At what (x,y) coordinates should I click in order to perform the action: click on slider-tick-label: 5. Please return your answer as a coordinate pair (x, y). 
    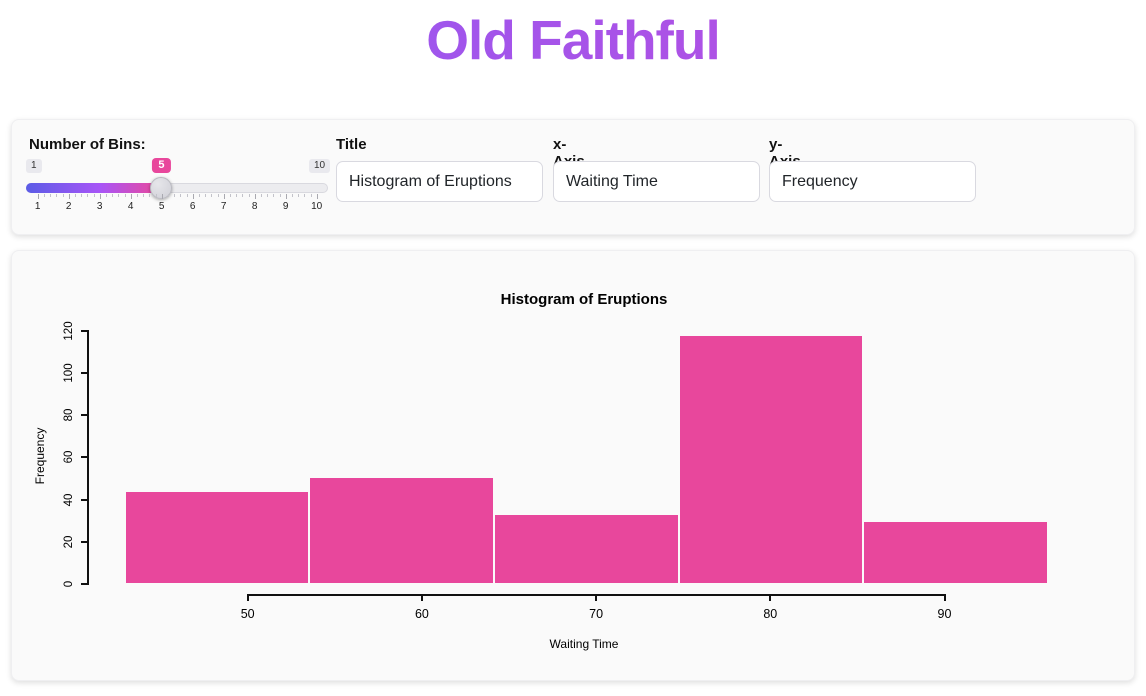
    Looking at the image, I should click on (161, 206).